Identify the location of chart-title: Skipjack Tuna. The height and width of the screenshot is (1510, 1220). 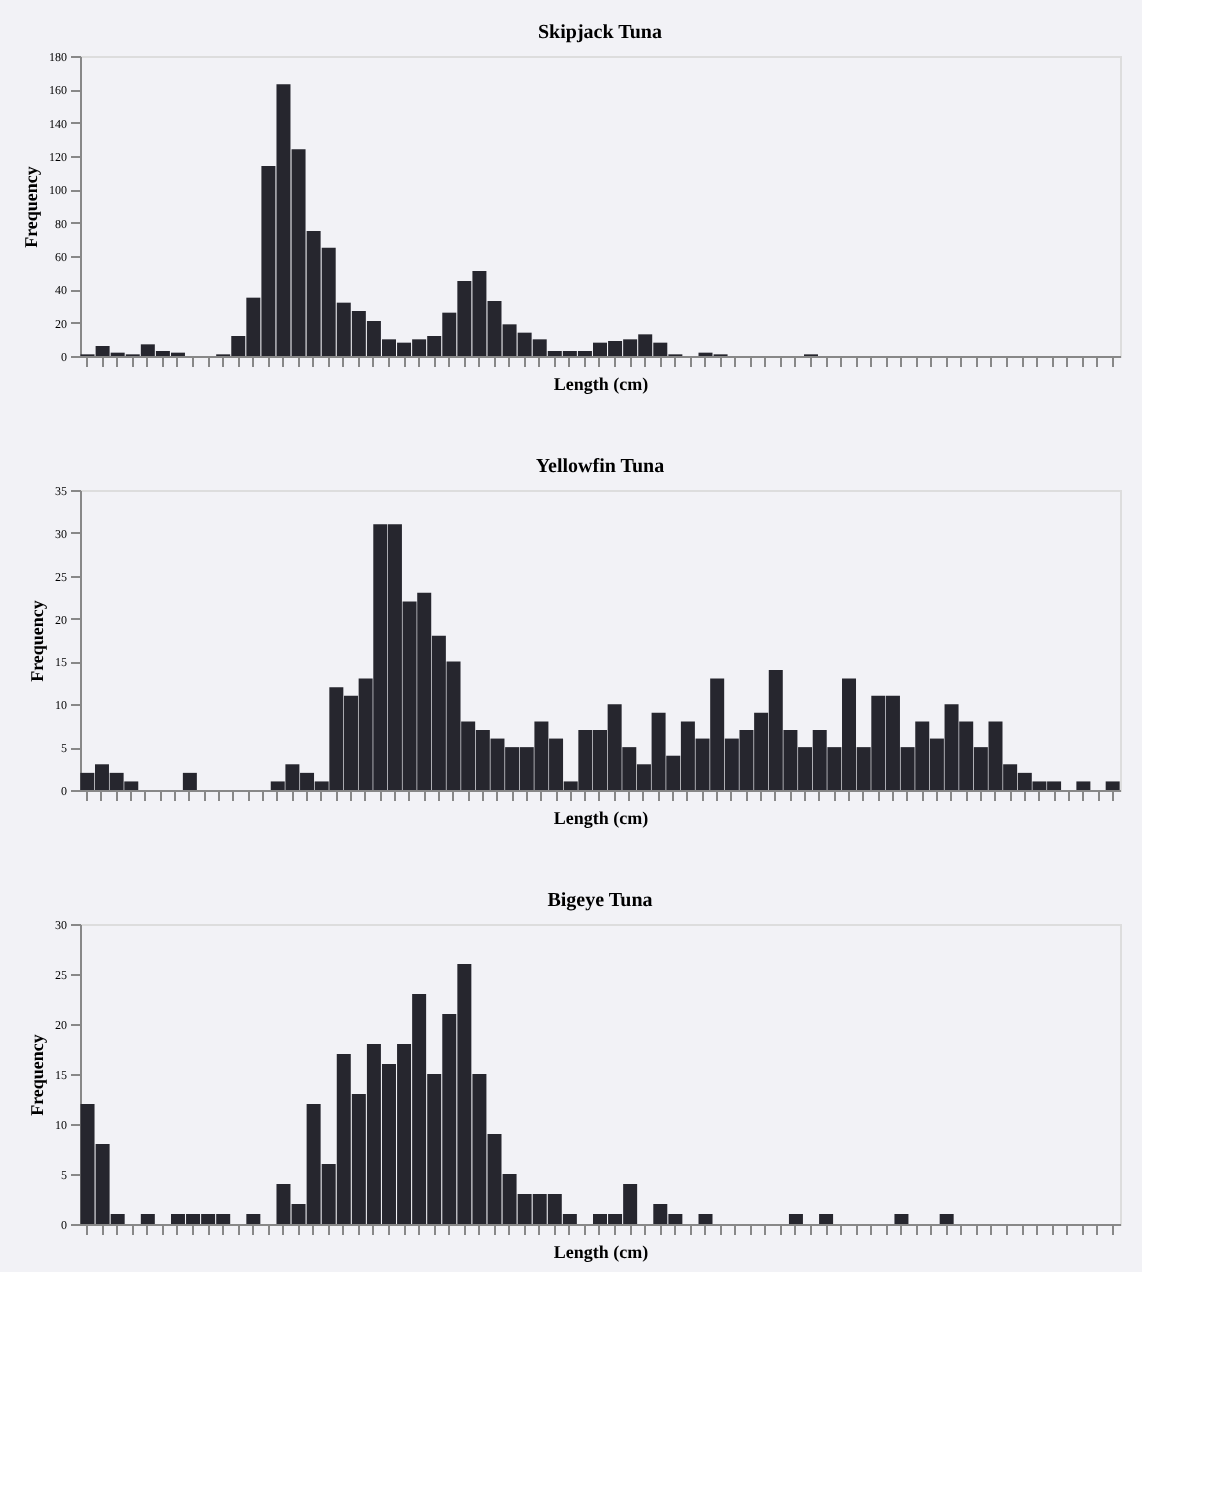
(600, 33).